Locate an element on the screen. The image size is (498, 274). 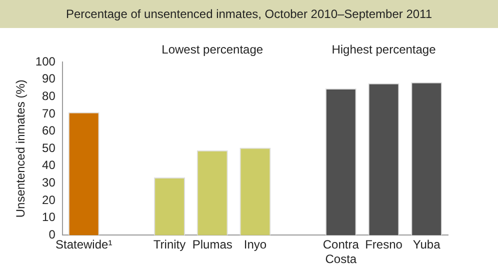
y-tick-label: 30 is located at coordinates (49, 183).